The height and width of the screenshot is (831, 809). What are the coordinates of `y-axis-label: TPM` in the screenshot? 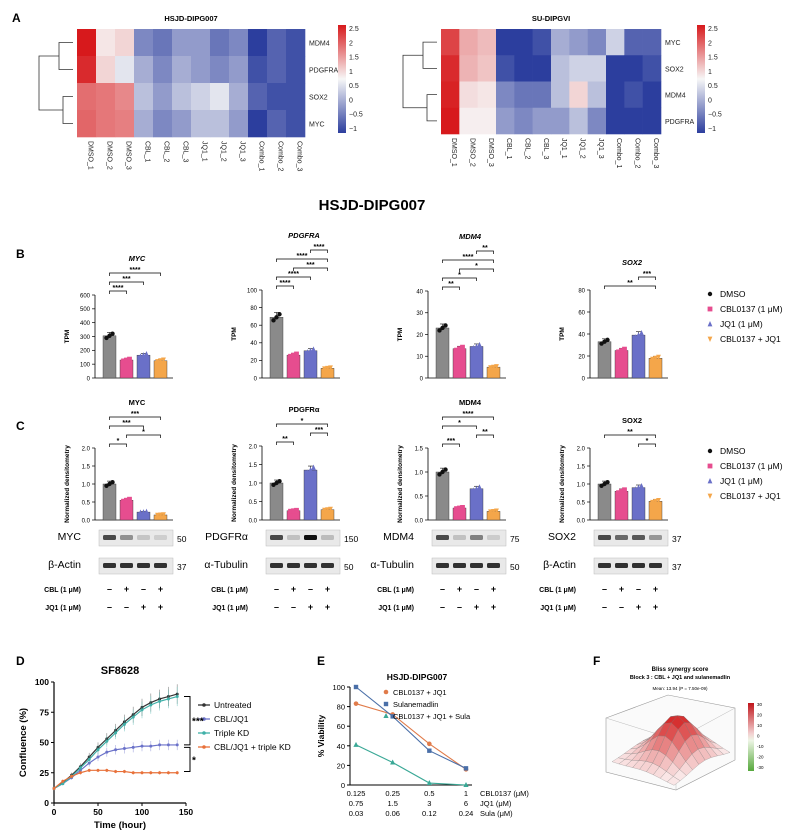 It's located at (67, 337).